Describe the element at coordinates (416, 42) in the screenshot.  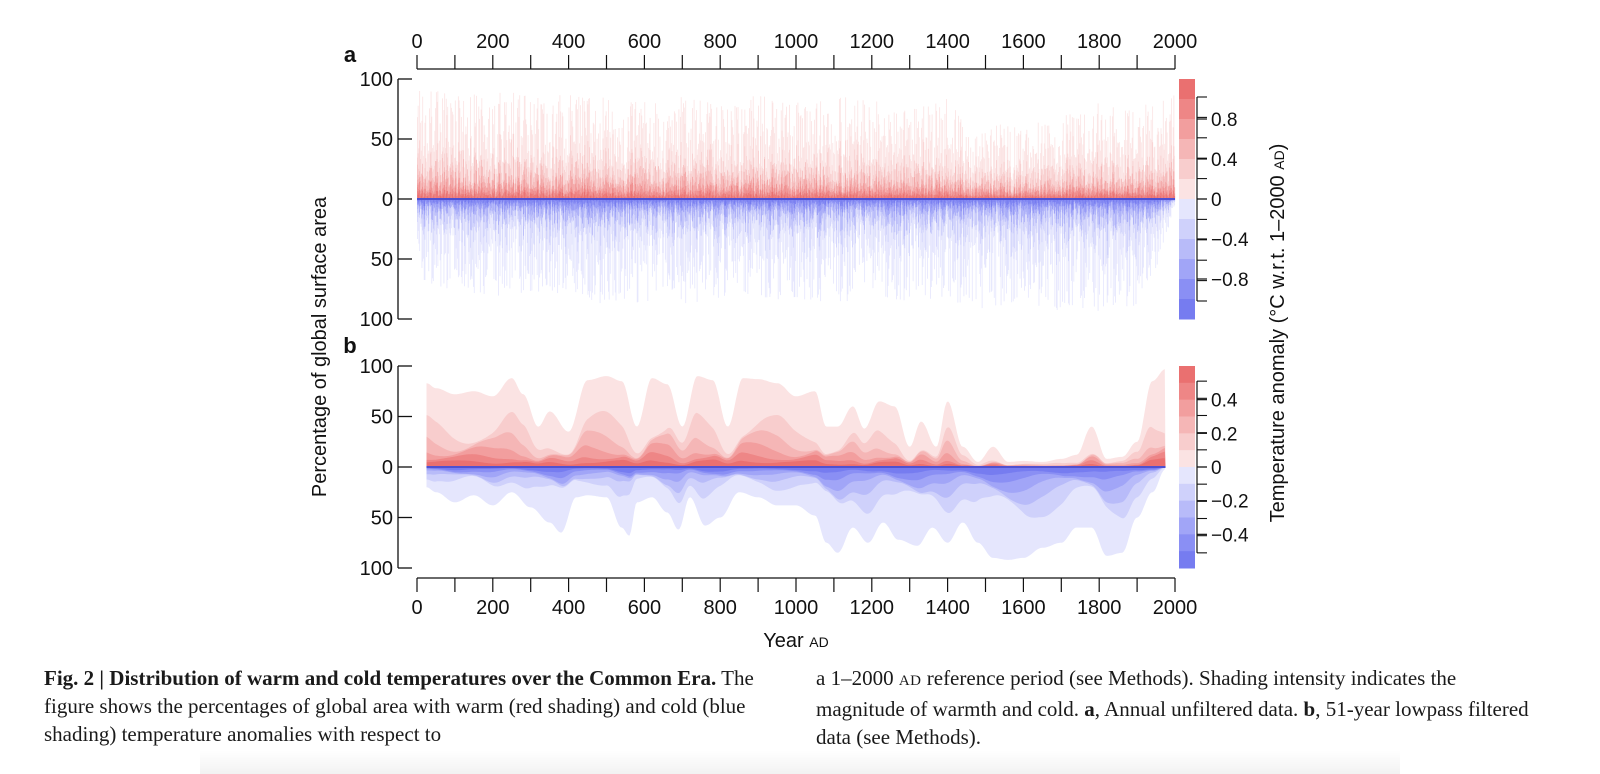
I see `x-top-tick-label: 0` at that location.